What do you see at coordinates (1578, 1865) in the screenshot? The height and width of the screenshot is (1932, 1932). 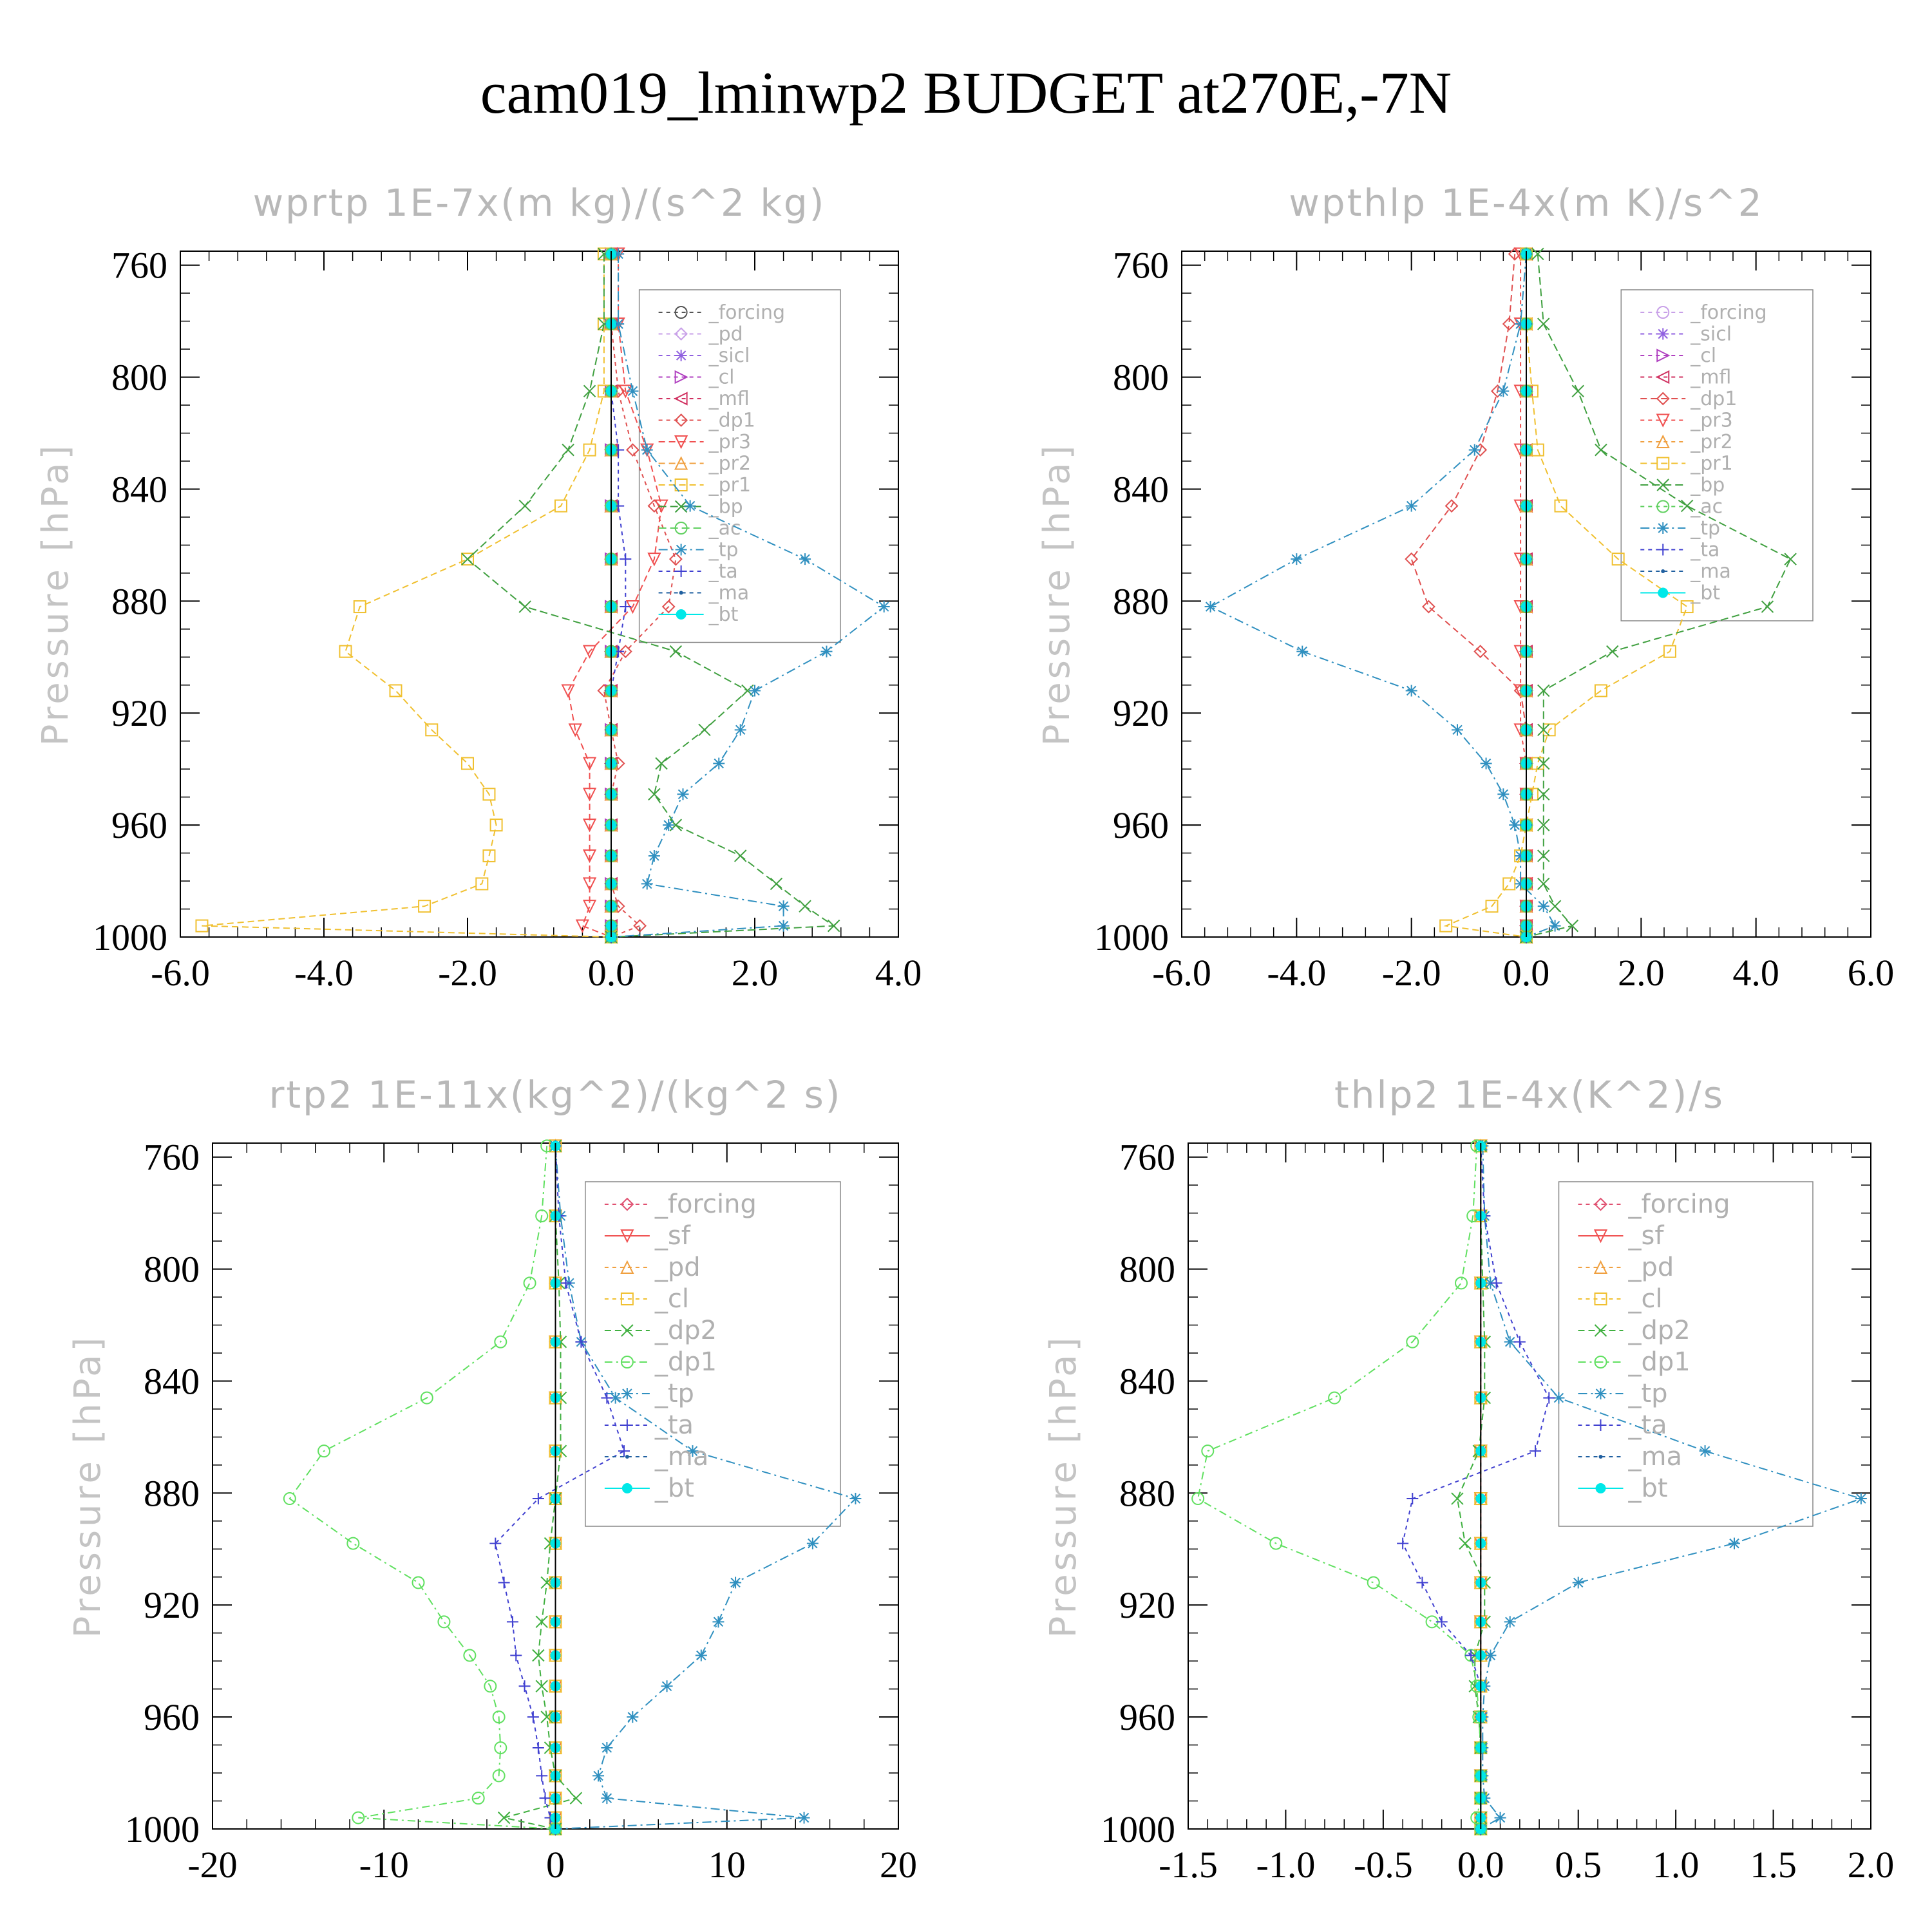 I see `x-tick-label: 0.5` at bounding box center [1578, 1865].